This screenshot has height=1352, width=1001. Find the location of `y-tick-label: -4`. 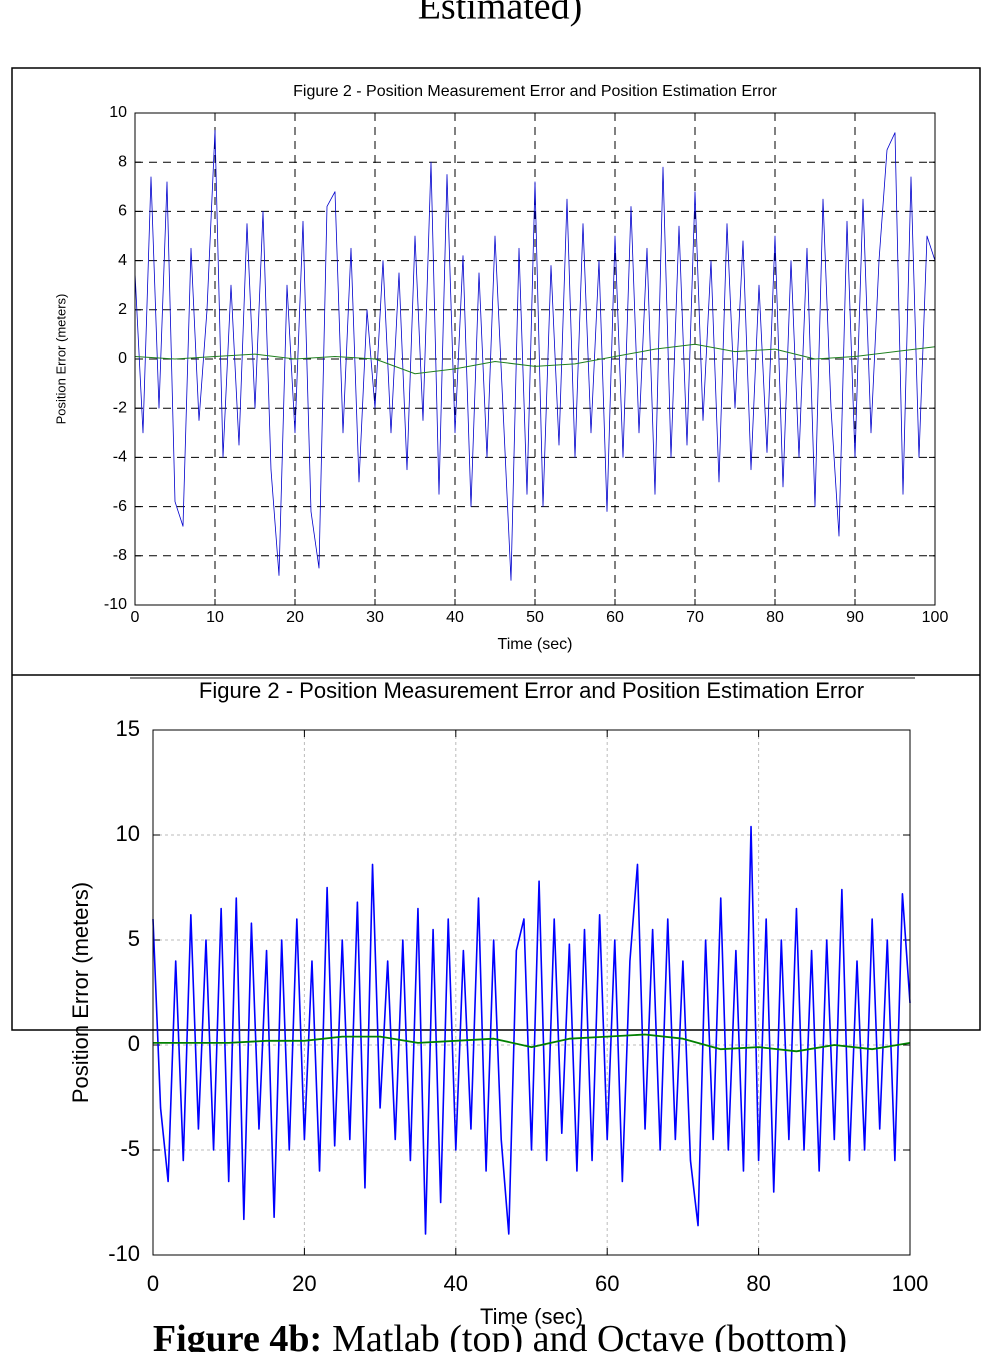

y-tick-label: -4 is located at coordinates (120, 457).